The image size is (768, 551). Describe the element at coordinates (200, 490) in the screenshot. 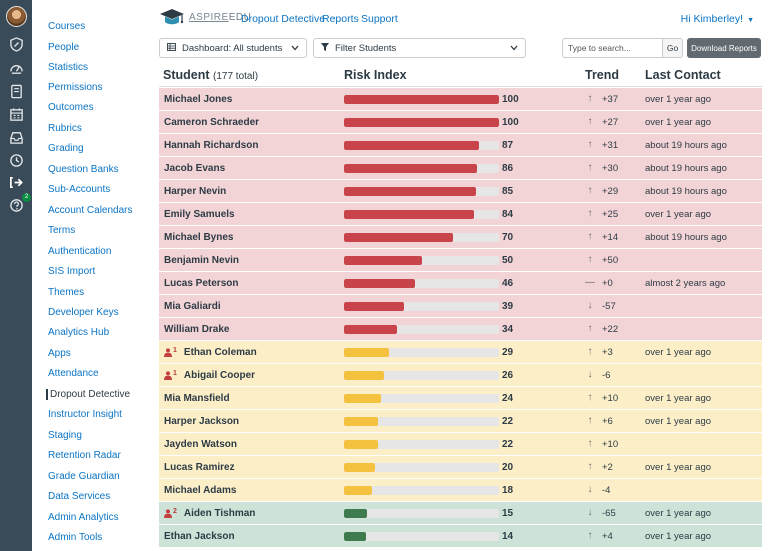

I see `student-name: Michael Adams` at that location.